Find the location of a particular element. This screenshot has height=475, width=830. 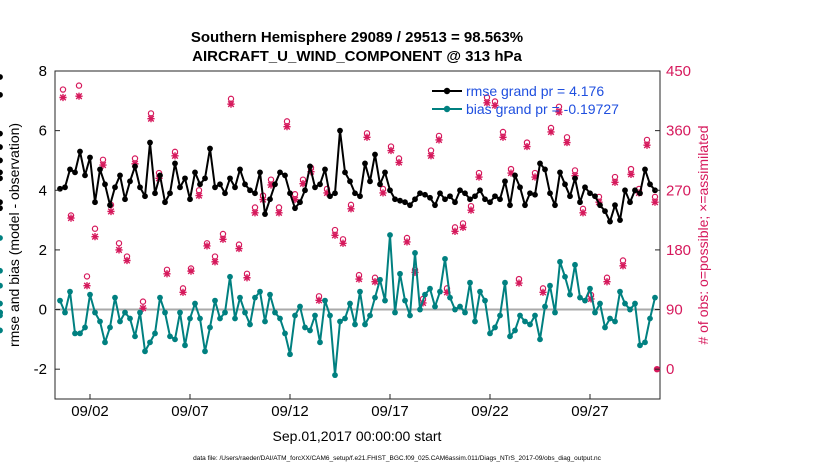

x-tick-label: 09/22 is located at coordinates (490, 411).